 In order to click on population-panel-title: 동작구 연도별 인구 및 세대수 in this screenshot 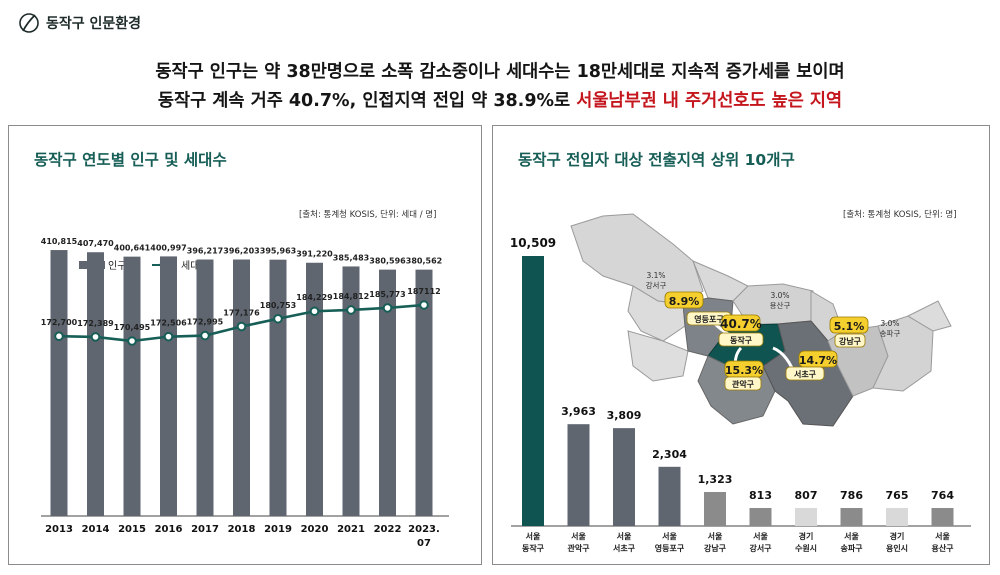, I will do `click(130, 160)`.